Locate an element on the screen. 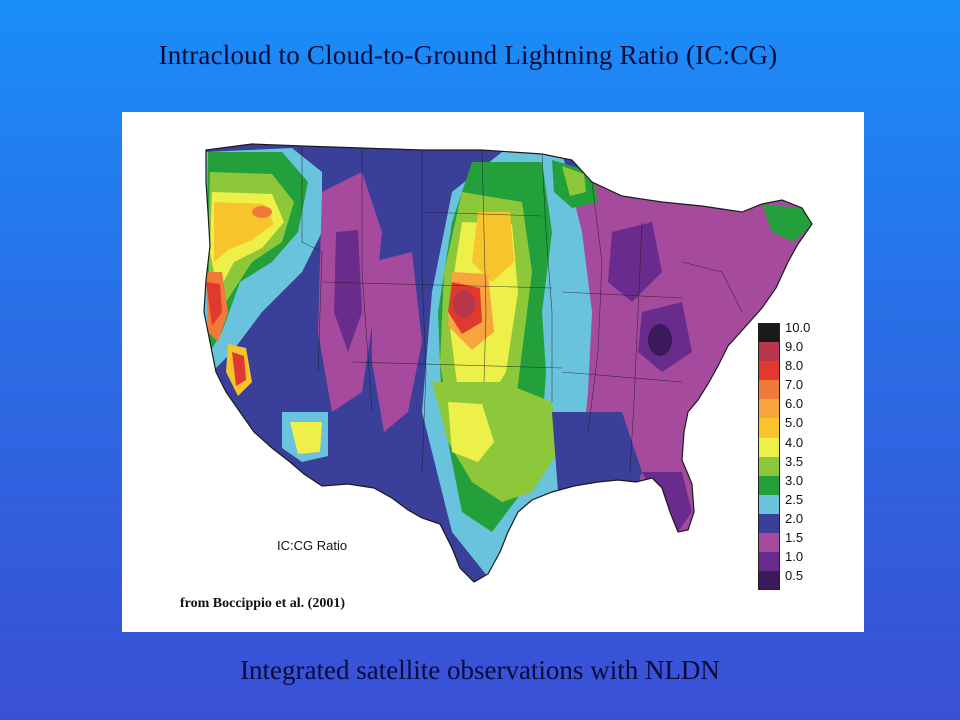 This screenshot has width=960, height=720. legend-label: 3.0 is located at coordinates (794, 480).